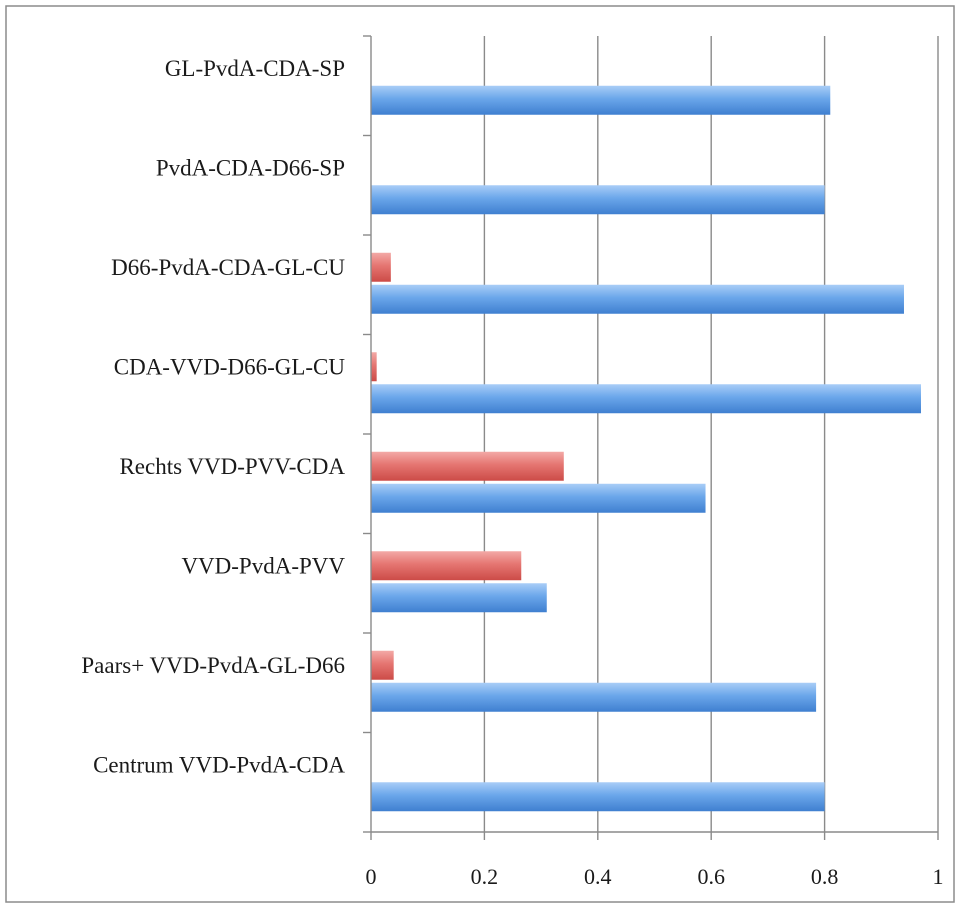  Describe the element at coordinates (255, 68) in the screenshot. I see `y-category-label: GL-PvdA-CDA-SP` at that location.